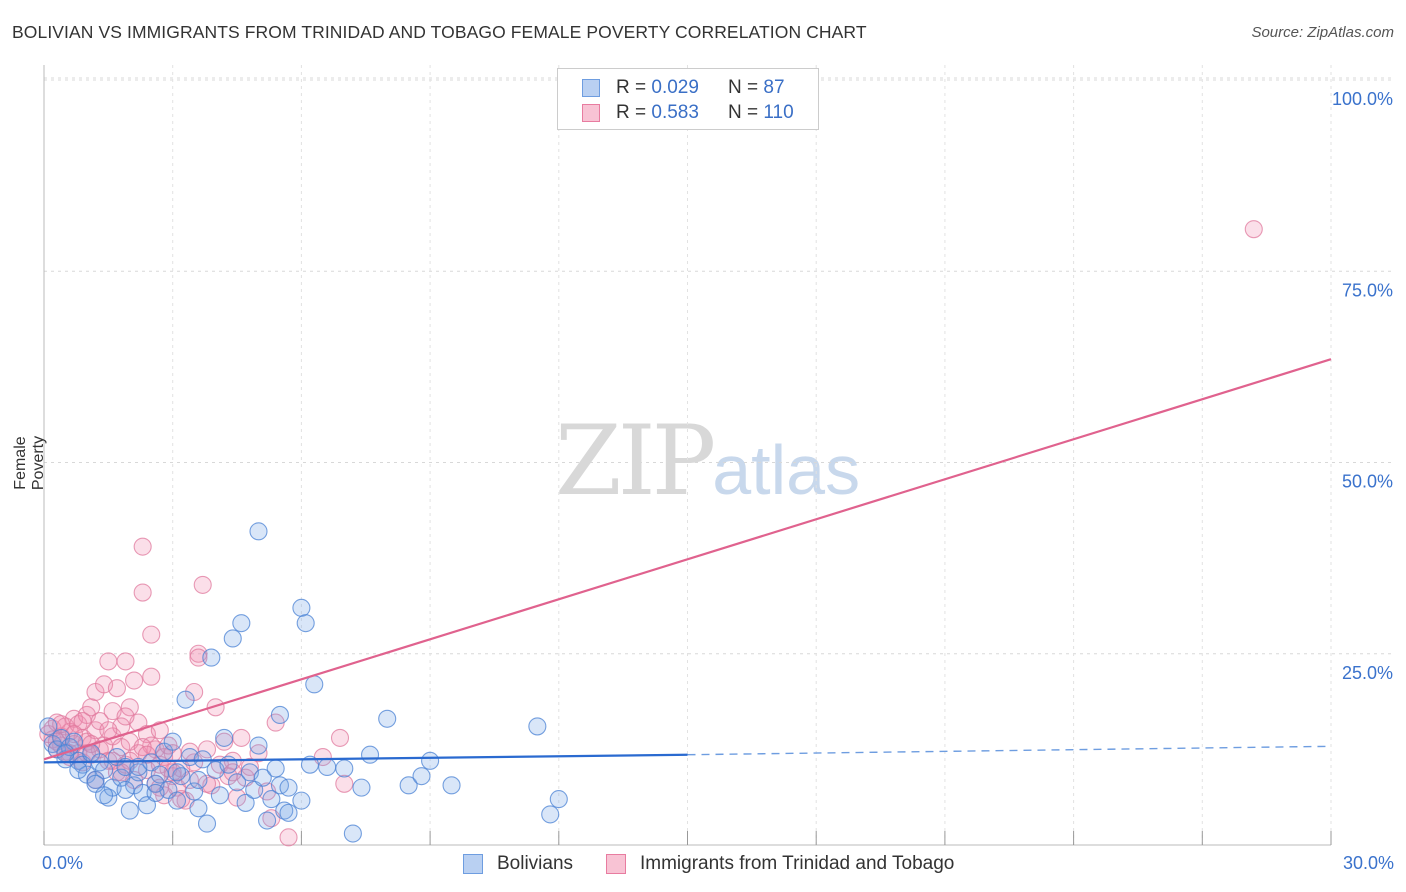 The width and height of the screenshot is (1406, 892). I want to click on legend-swatch-trinidad, so click(591, 113).